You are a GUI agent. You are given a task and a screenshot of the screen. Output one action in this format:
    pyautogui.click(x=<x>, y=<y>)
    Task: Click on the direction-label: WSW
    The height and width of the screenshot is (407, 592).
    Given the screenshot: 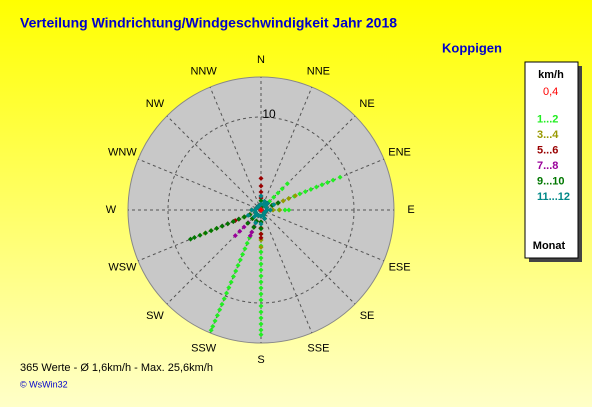 What is the action you would take?
    pyautogui.click(x=122, y=267)
    